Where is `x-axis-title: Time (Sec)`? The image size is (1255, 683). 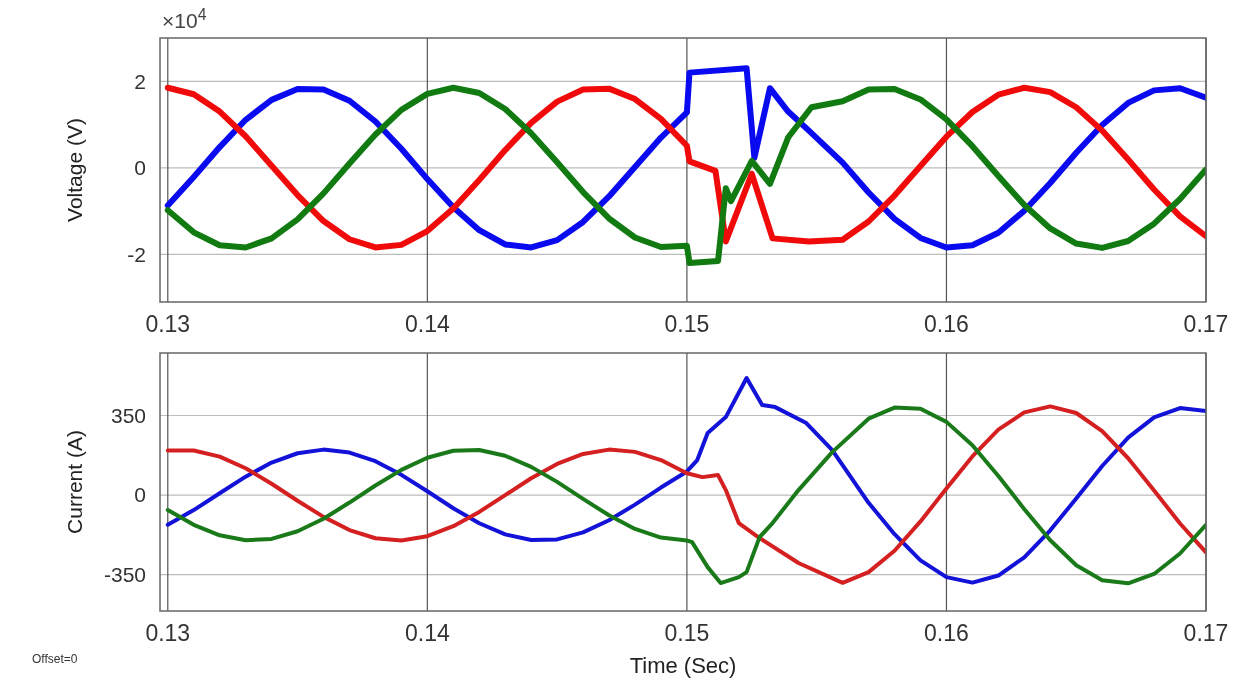
x-axis-title: Time (Sec) is located at coordinates (683, 665).